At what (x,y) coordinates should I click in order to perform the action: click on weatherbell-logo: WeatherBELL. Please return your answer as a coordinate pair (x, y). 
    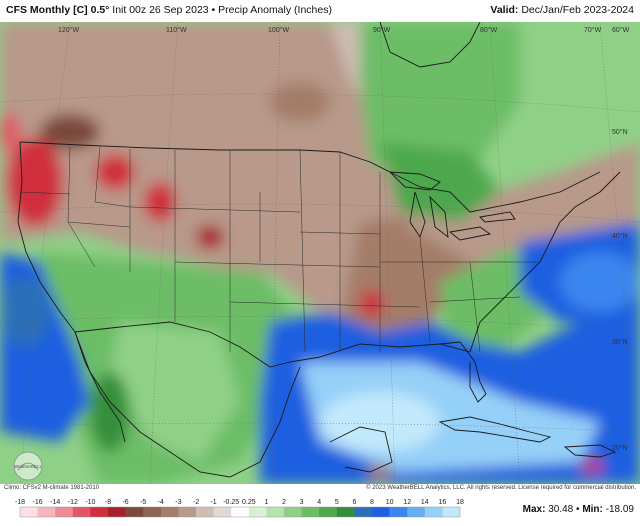
    Looking at the image, I should click on (27, 466).